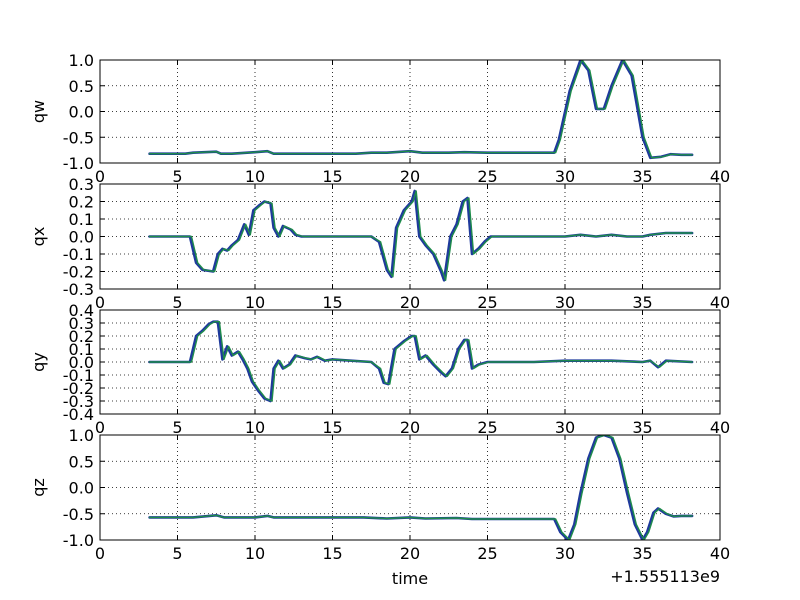  What do you see at coordinates (665, 576) in the screenshot?
I see `x-axis-offset-text: +1.555113e9` at bounding box center [665, 576].